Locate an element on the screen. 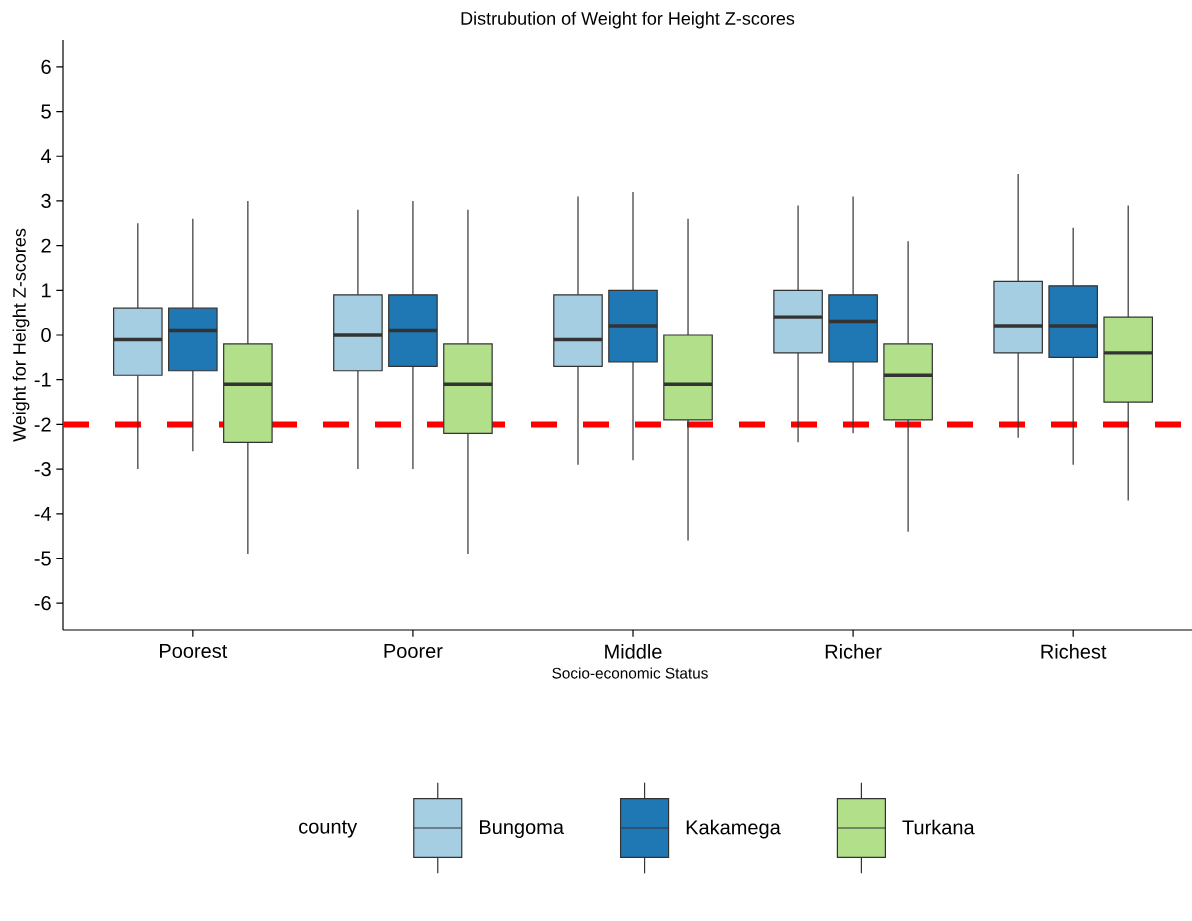 The height and width of the screenshot is (921, 1192). y-tick-label: -6 is located at coordinates (42, 603).